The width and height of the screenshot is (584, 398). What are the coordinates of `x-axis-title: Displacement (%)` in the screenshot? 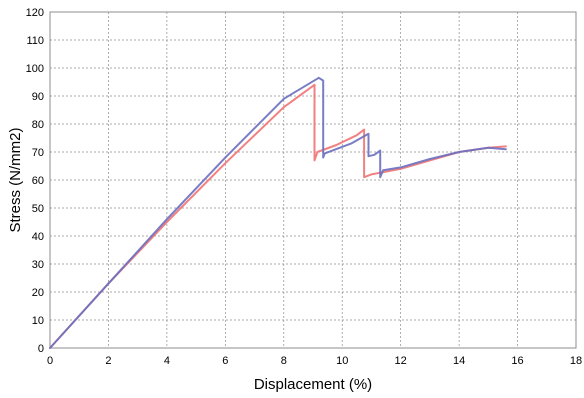 It's located at (313, 384).